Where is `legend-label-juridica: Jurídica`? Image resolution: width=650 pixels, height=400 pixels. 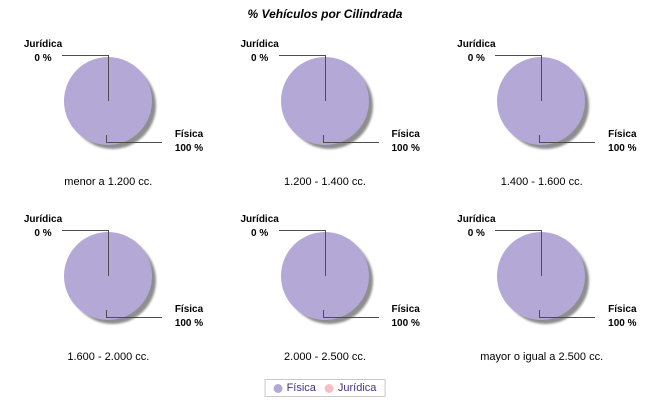 legend-label-juridica: Jurídica is located at coordinates (357, 388).